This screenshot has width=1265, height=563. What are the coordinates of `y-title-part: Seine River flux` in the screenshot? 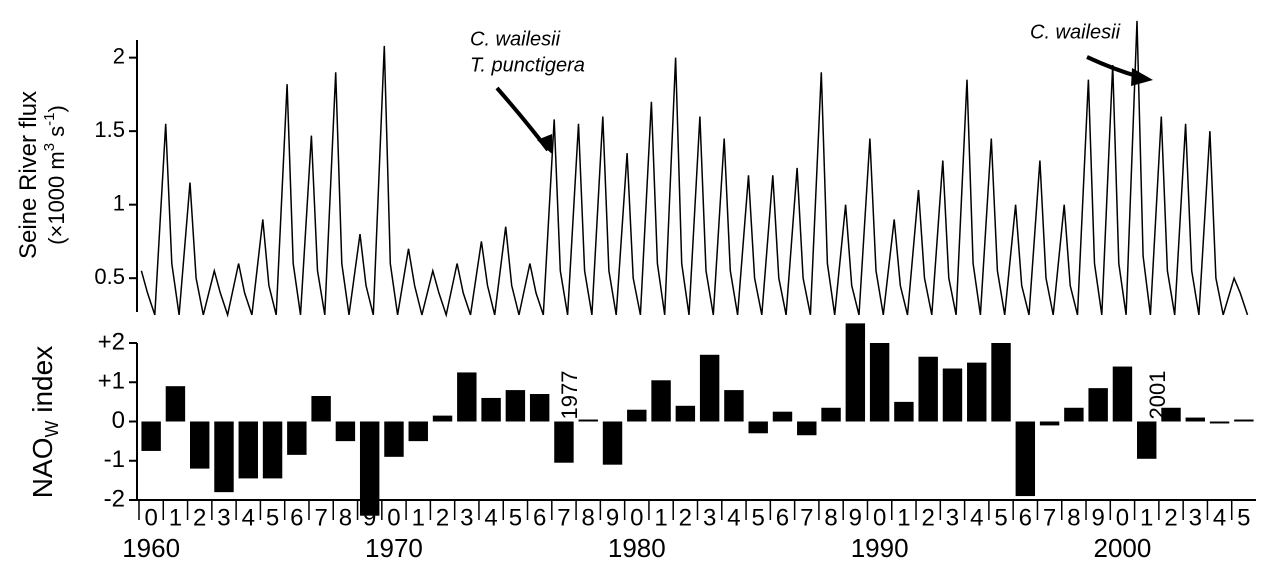 It's located at (28, 175).